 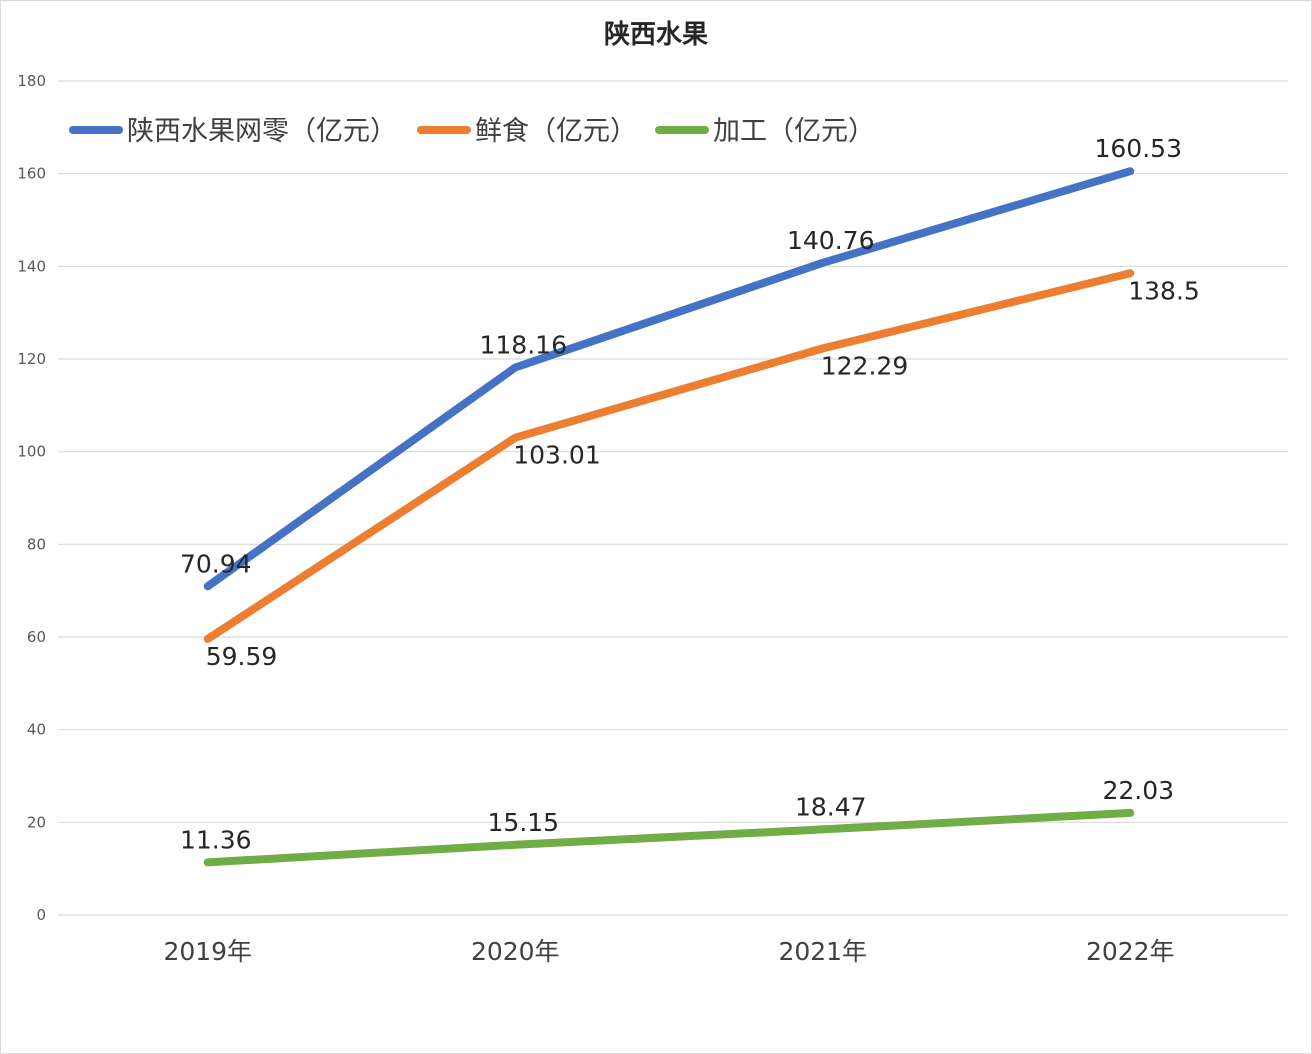 What do you see at coordinates (556, 455) in the screenshot?
I see `data-label: 103.01` at bounding box center [556, 455].